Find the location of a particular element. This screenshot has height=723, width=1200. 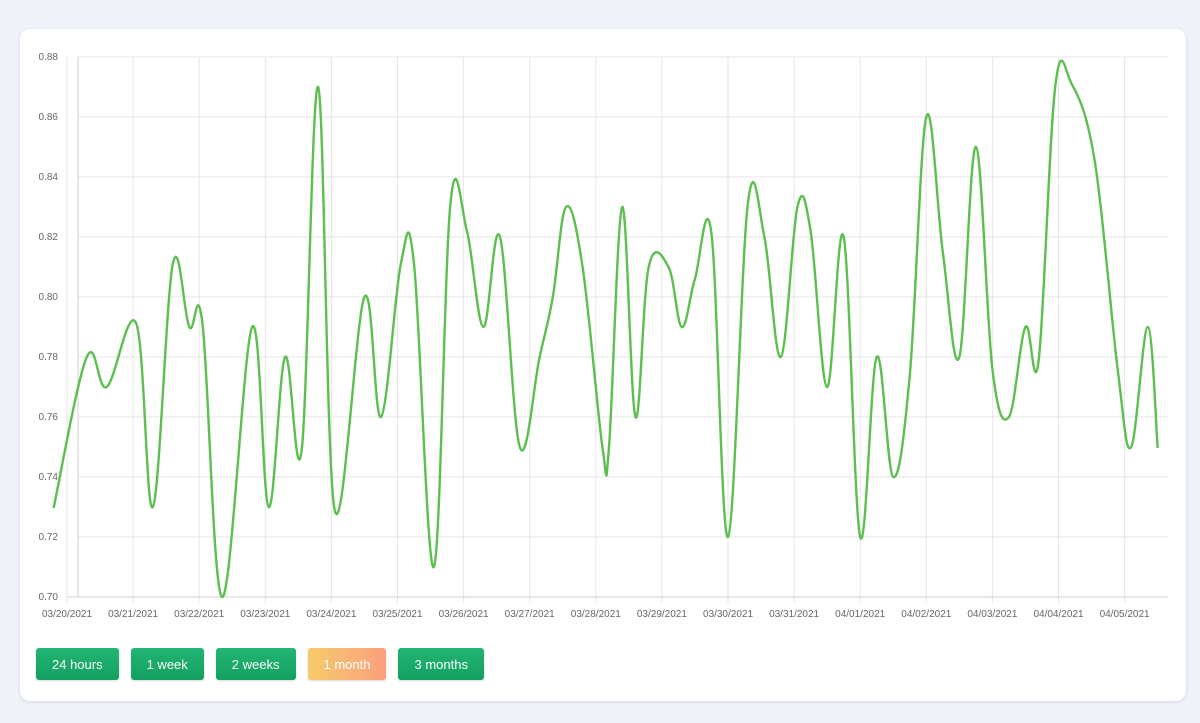

time-range-selector: 24 hours 1 week 2 weeks 1 month 3 months is located at coordinates (260, 664).